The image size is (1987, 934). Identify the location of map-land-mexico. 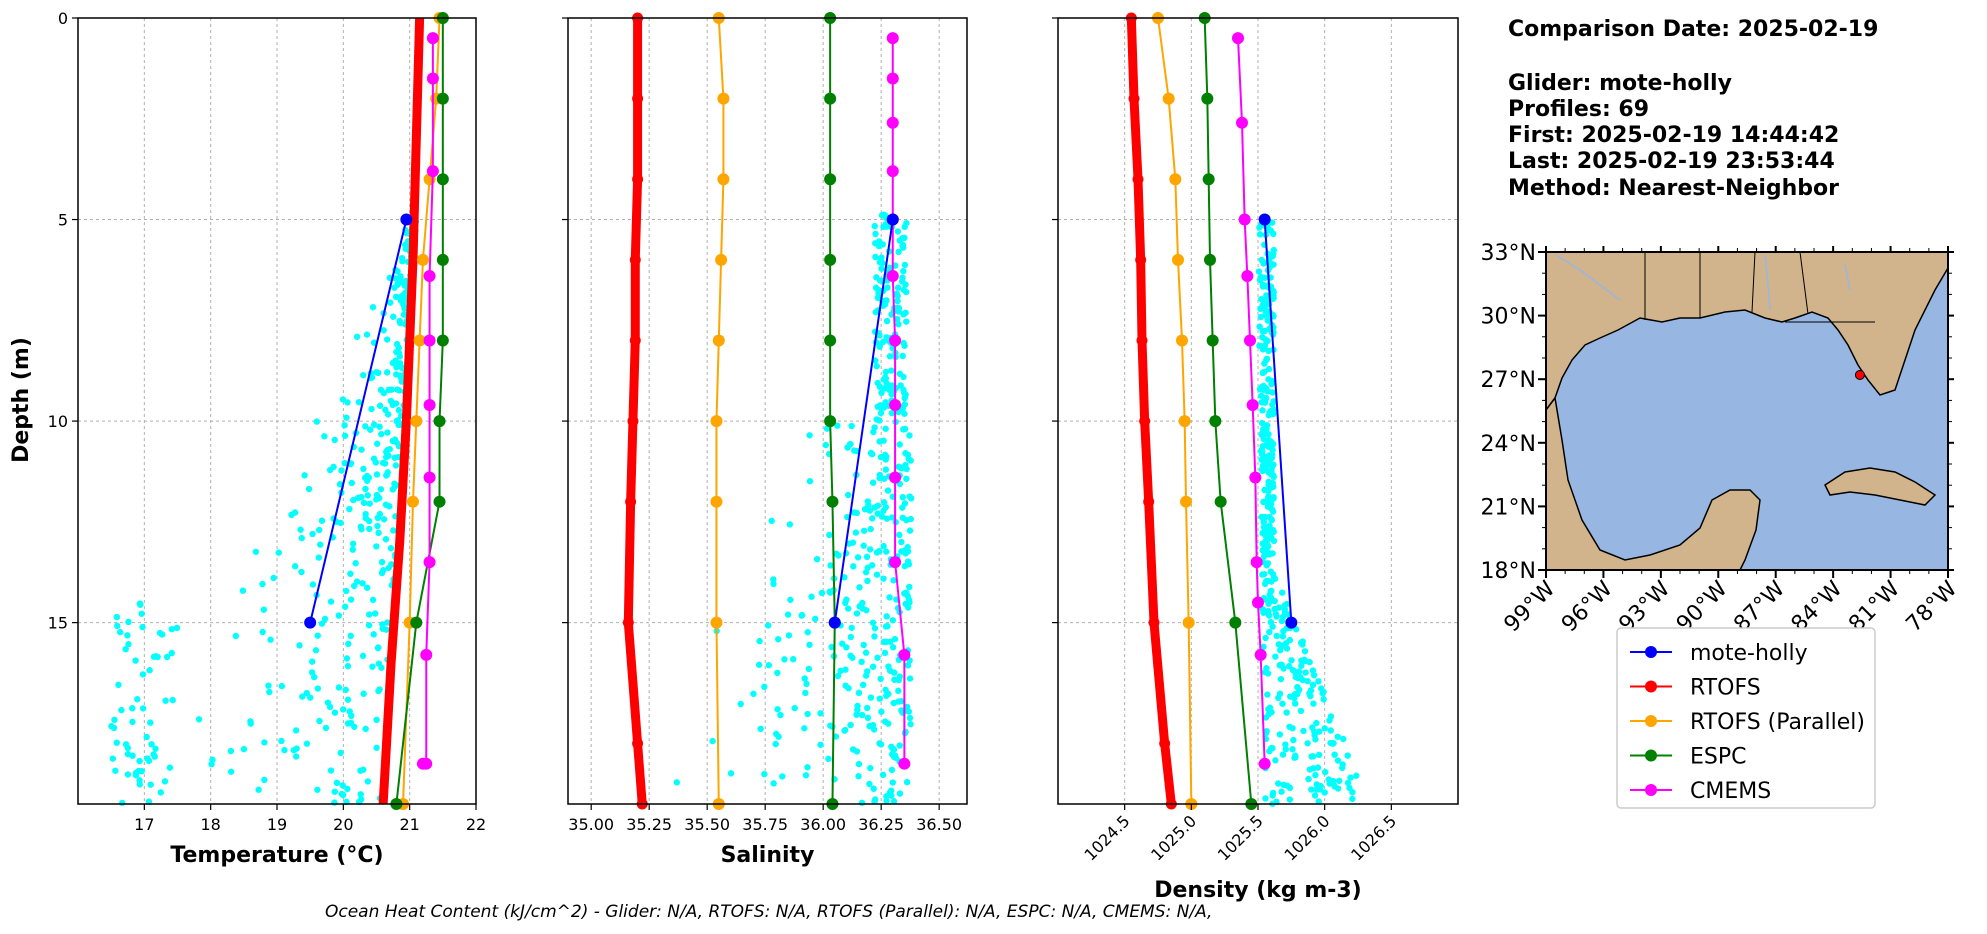
(1653, 483).